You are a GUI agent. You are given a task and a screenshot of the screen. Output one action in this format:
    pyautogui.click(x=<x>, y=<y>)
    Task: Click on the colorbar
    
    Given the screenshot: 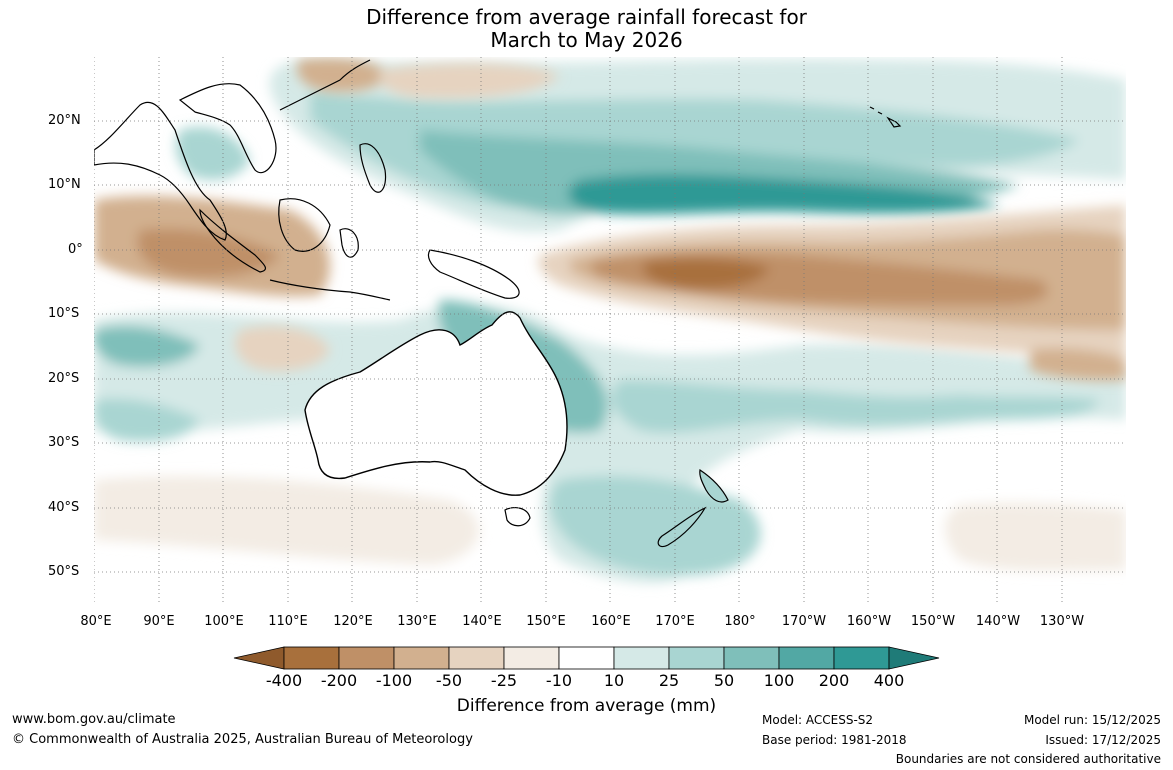 What is the action you would take?
    pyautogui.click(x=586, y=658)
    